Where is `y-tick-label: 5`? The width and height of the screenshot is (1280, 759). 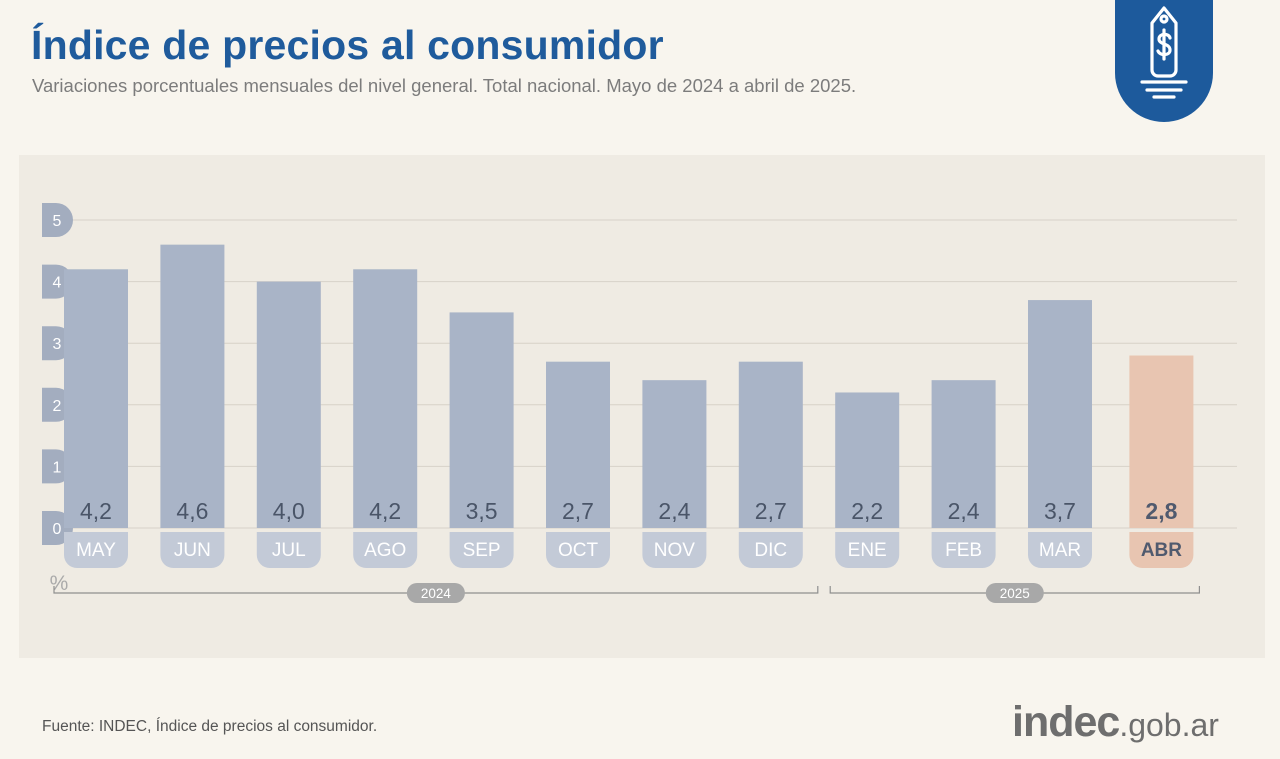
y-tick-label: 5 is located at coordinates (57, 221).